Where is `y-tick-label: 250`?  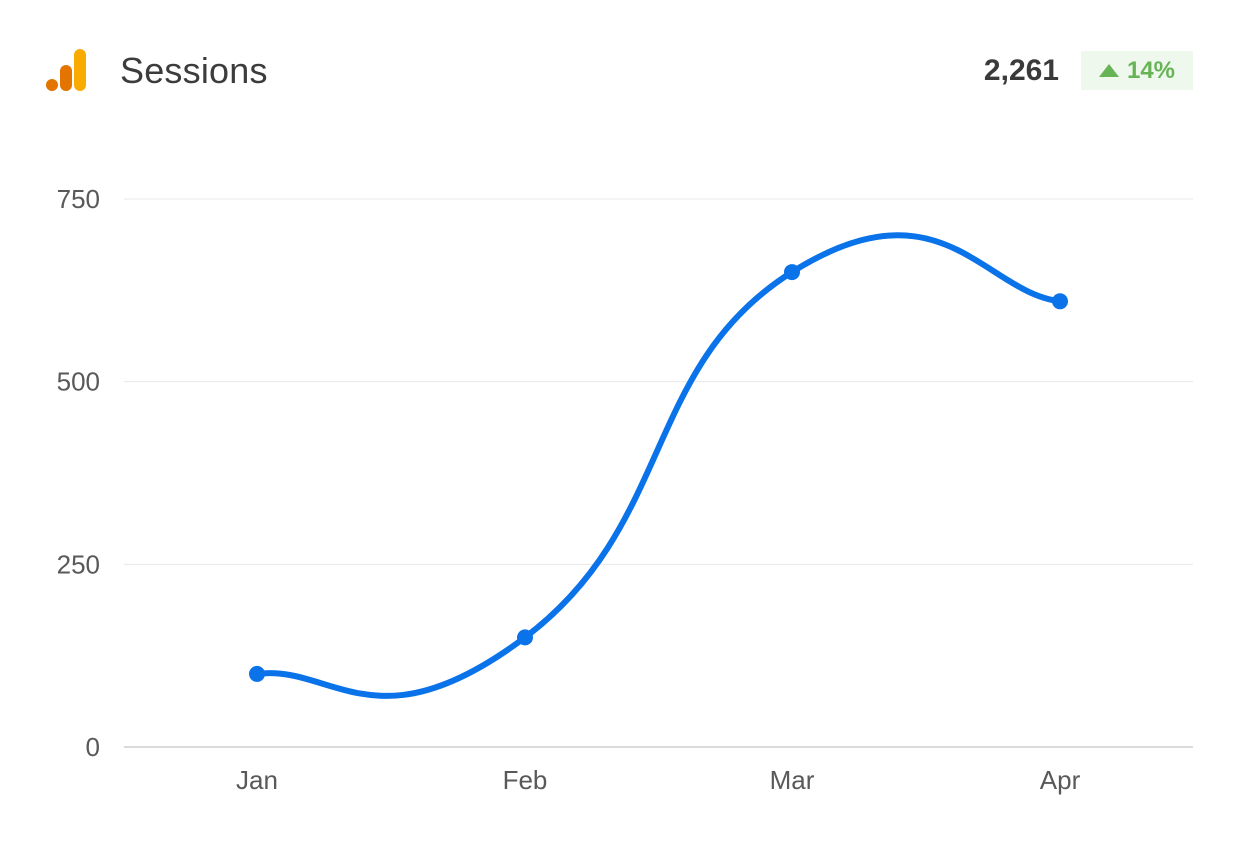 y-tick-label: 250 is located at coordinates (78, 564).